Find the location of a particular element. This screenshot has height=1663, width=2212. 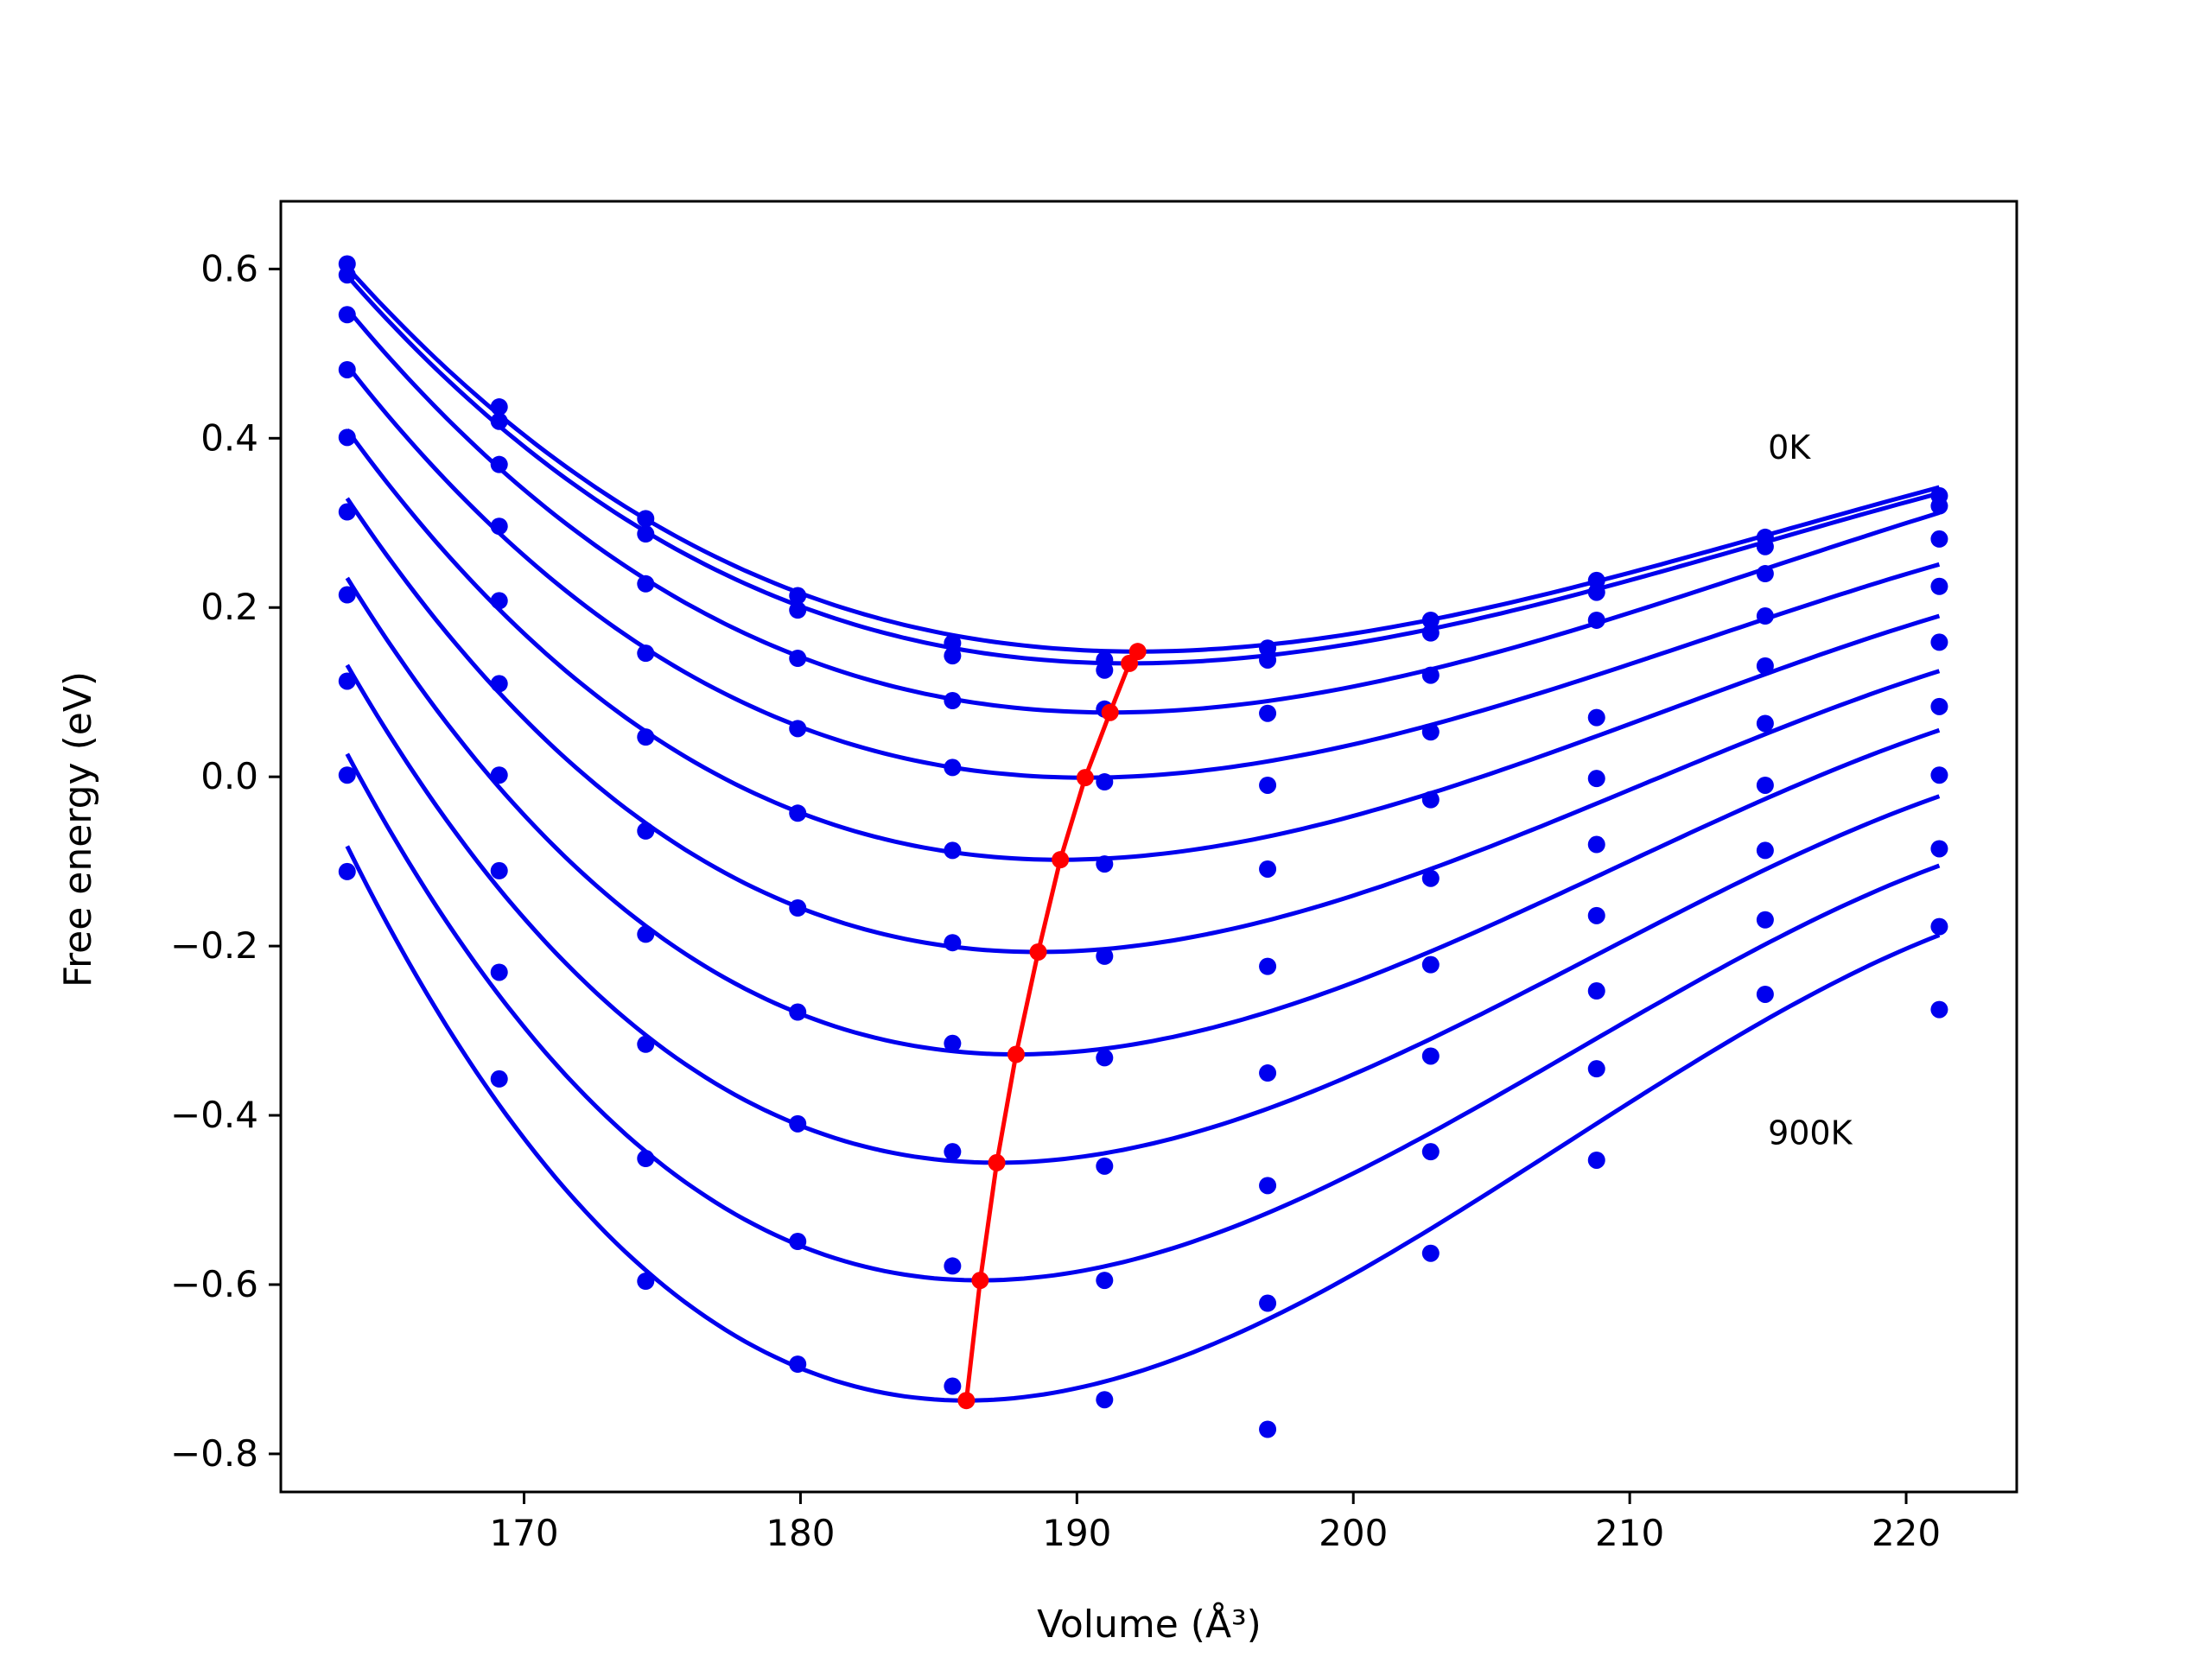

y-axis-label: Free energy (eV) is located at coordinates (78, 829).